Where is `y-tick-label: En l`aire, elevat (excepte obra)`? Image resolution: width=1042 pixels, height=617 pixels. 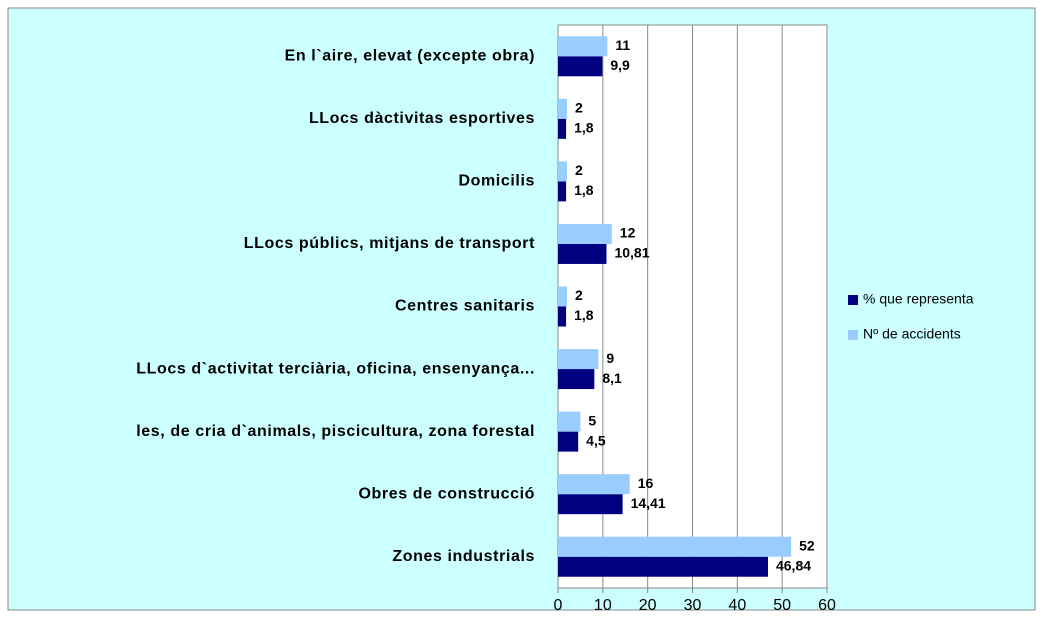 y-tick-label: En l`aire, elevat (excepte obra) is located at coordinates (410, 55).